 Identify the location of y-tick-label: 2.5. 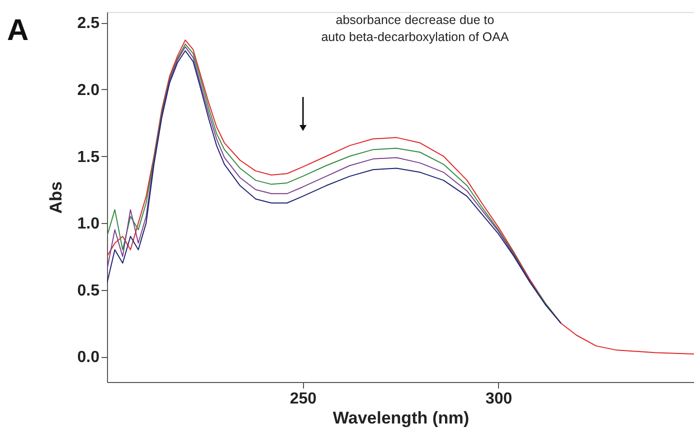
(88, 23).